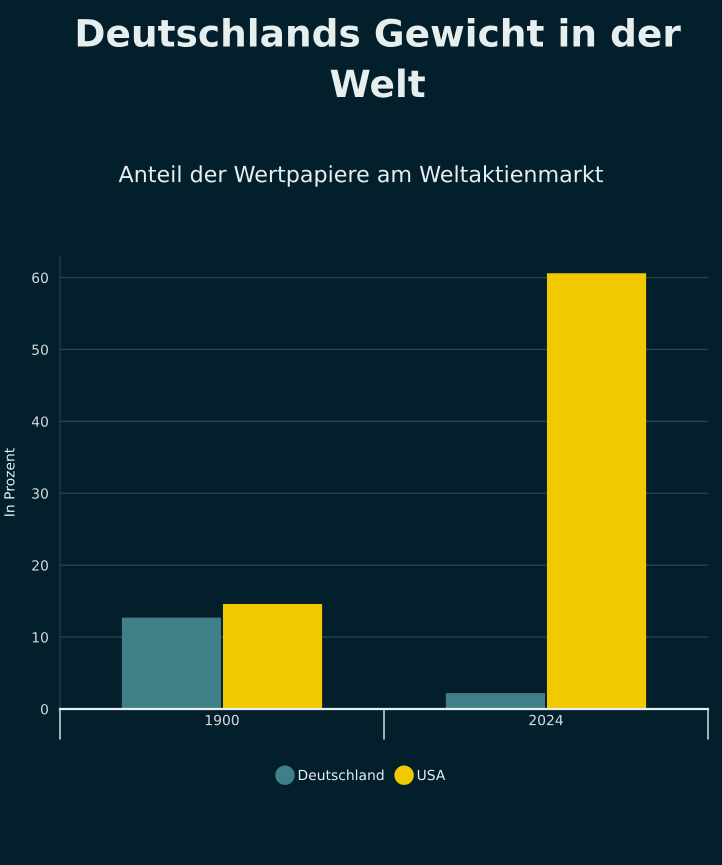 Image resolution: width=722 pixels, height=865 pixels. What do you see at coordinates (40, 565) in the screenshot?
I see `y-tick-label: 20` at bounding box center [40, 565].